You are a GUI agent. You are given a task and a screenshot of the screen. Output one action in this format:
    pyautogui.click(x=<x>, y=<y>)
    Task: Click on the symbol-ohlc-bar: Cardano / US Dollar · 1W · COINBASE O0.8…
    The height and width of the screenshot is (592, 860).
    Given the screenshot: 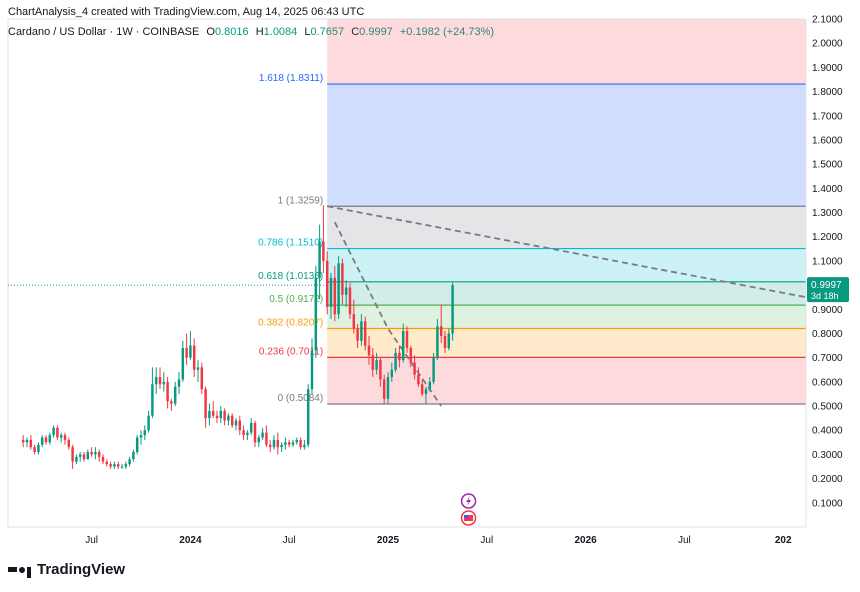 What is the action you would take?
    pyautogui.click(x=251, y=32)
    